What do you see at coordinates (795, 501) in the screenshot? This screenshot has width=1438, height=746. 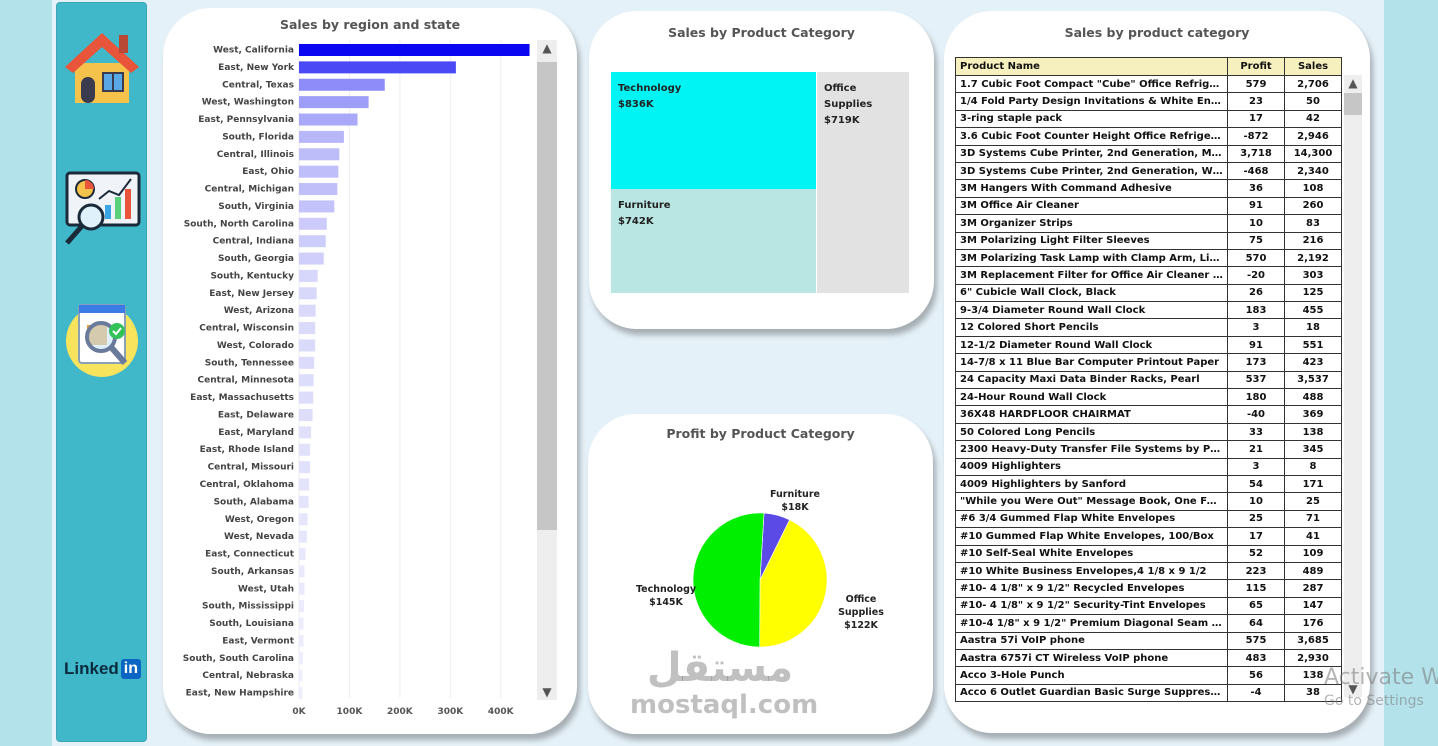 I see `pie-label-furniture: Furniture $18K` at bounding box center [795, 501].